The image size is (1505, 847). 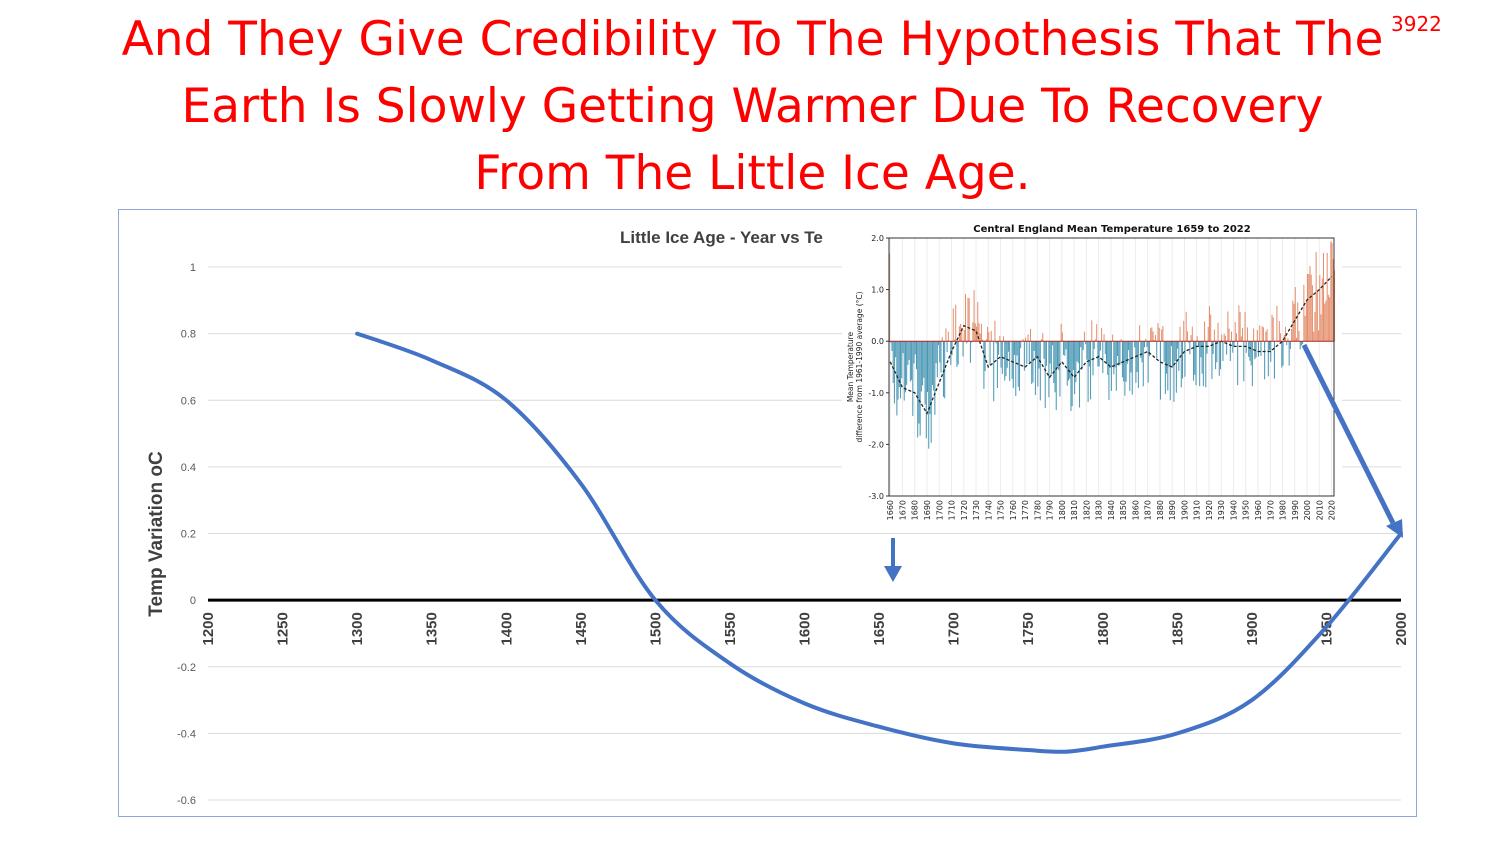 What do you see at coordinates (1177, 628) in the screenshot?
I see `x-tick-label: 1850` at bounding box center [1177, 628].